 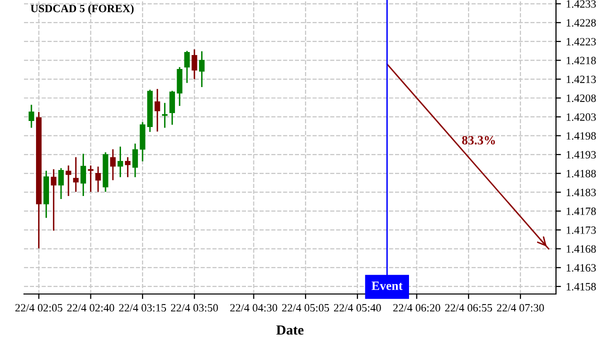 I want to click on y-tick-label: 1.4208, so click(x=581, y=98).